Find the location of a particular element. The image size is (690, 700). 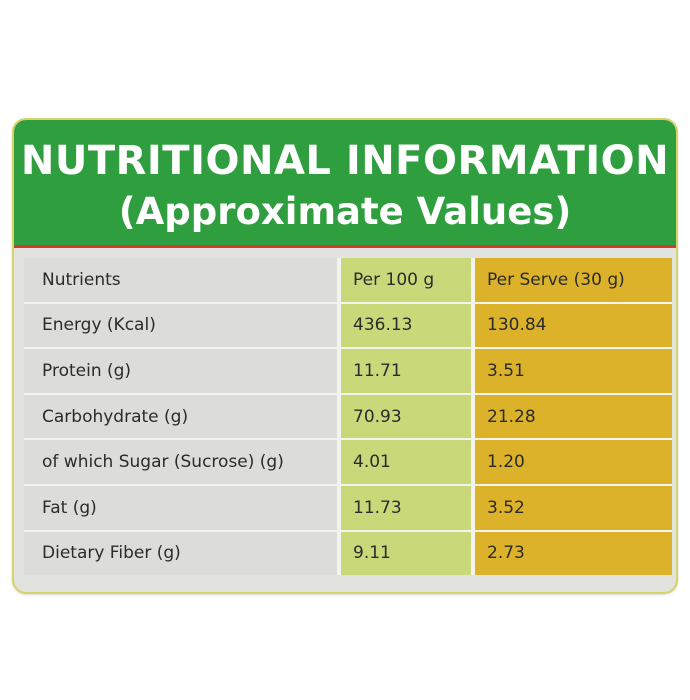

table-row: Protein (g) 11.71 3.51 is located at coordinates (348, 371).